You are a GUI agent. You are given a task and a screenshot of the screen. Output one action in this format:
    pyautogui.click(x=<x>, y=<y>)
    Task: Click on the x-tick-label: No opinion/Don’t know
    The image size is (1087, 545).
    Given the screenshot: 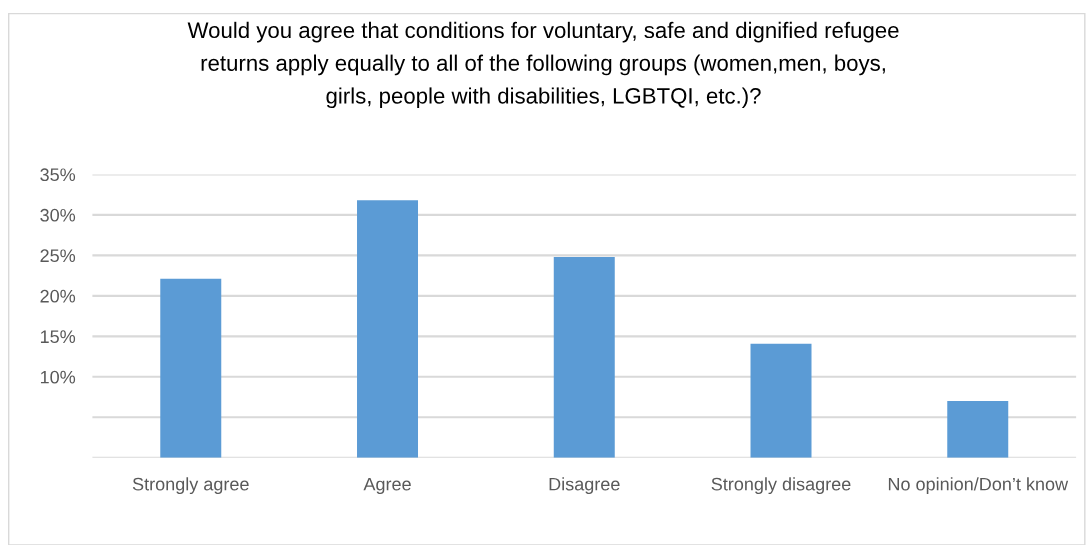 What is the action you would take?
    pyautogui.click(x=978, y=486)
    